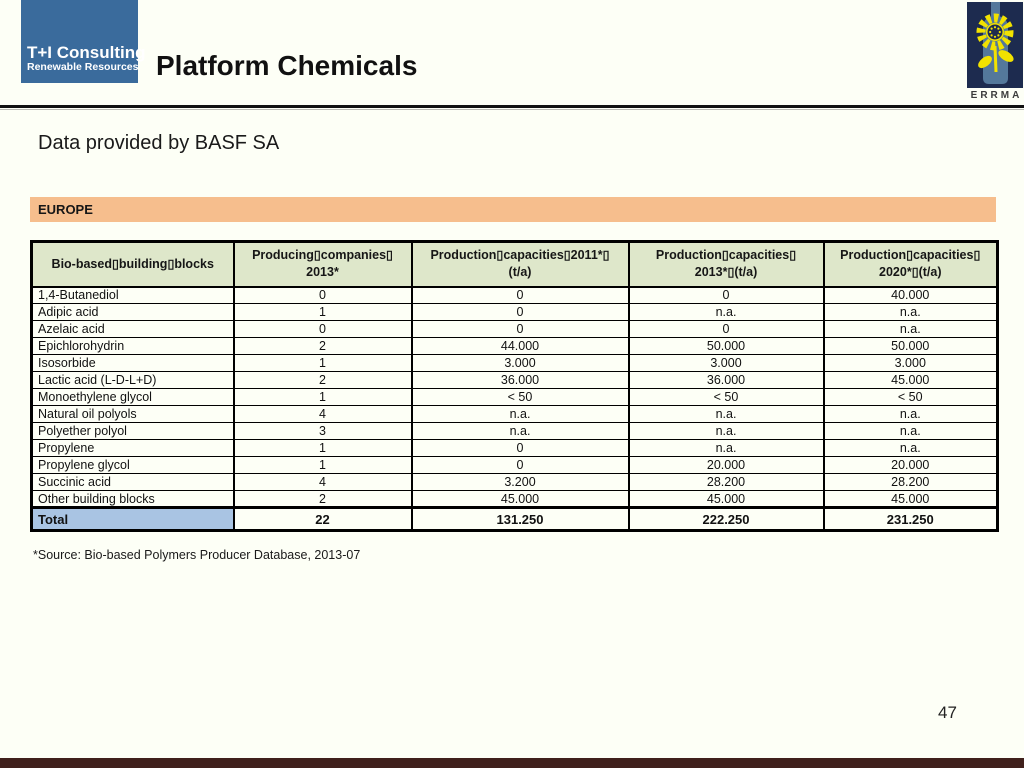  I want to click on sunflower-icon, so click(995, 45).